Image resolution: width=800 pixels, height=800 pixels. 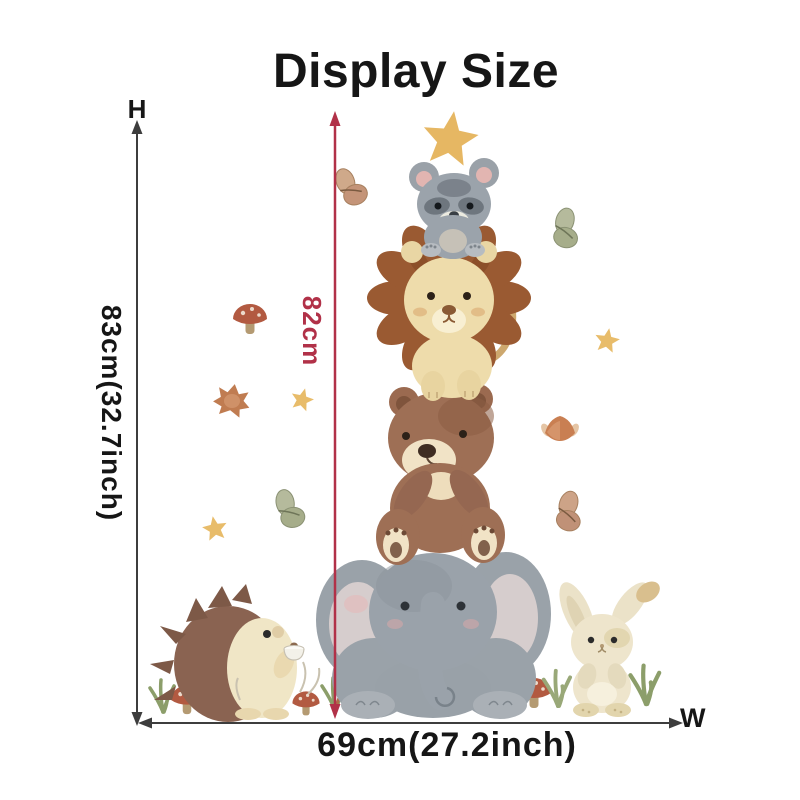 I want to click on bear-illustration, so click(x=440, y=474).